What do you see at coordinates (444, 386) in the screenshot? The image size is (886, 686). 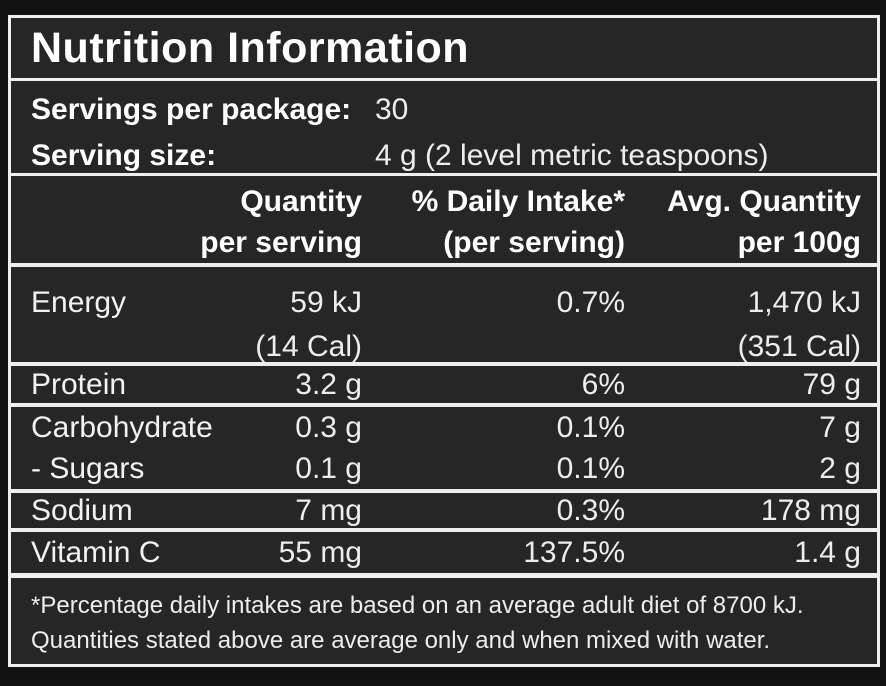 I see `table-row-protein: Protein 3.2 g 6% 79 g` at bounding box center [444, 386].